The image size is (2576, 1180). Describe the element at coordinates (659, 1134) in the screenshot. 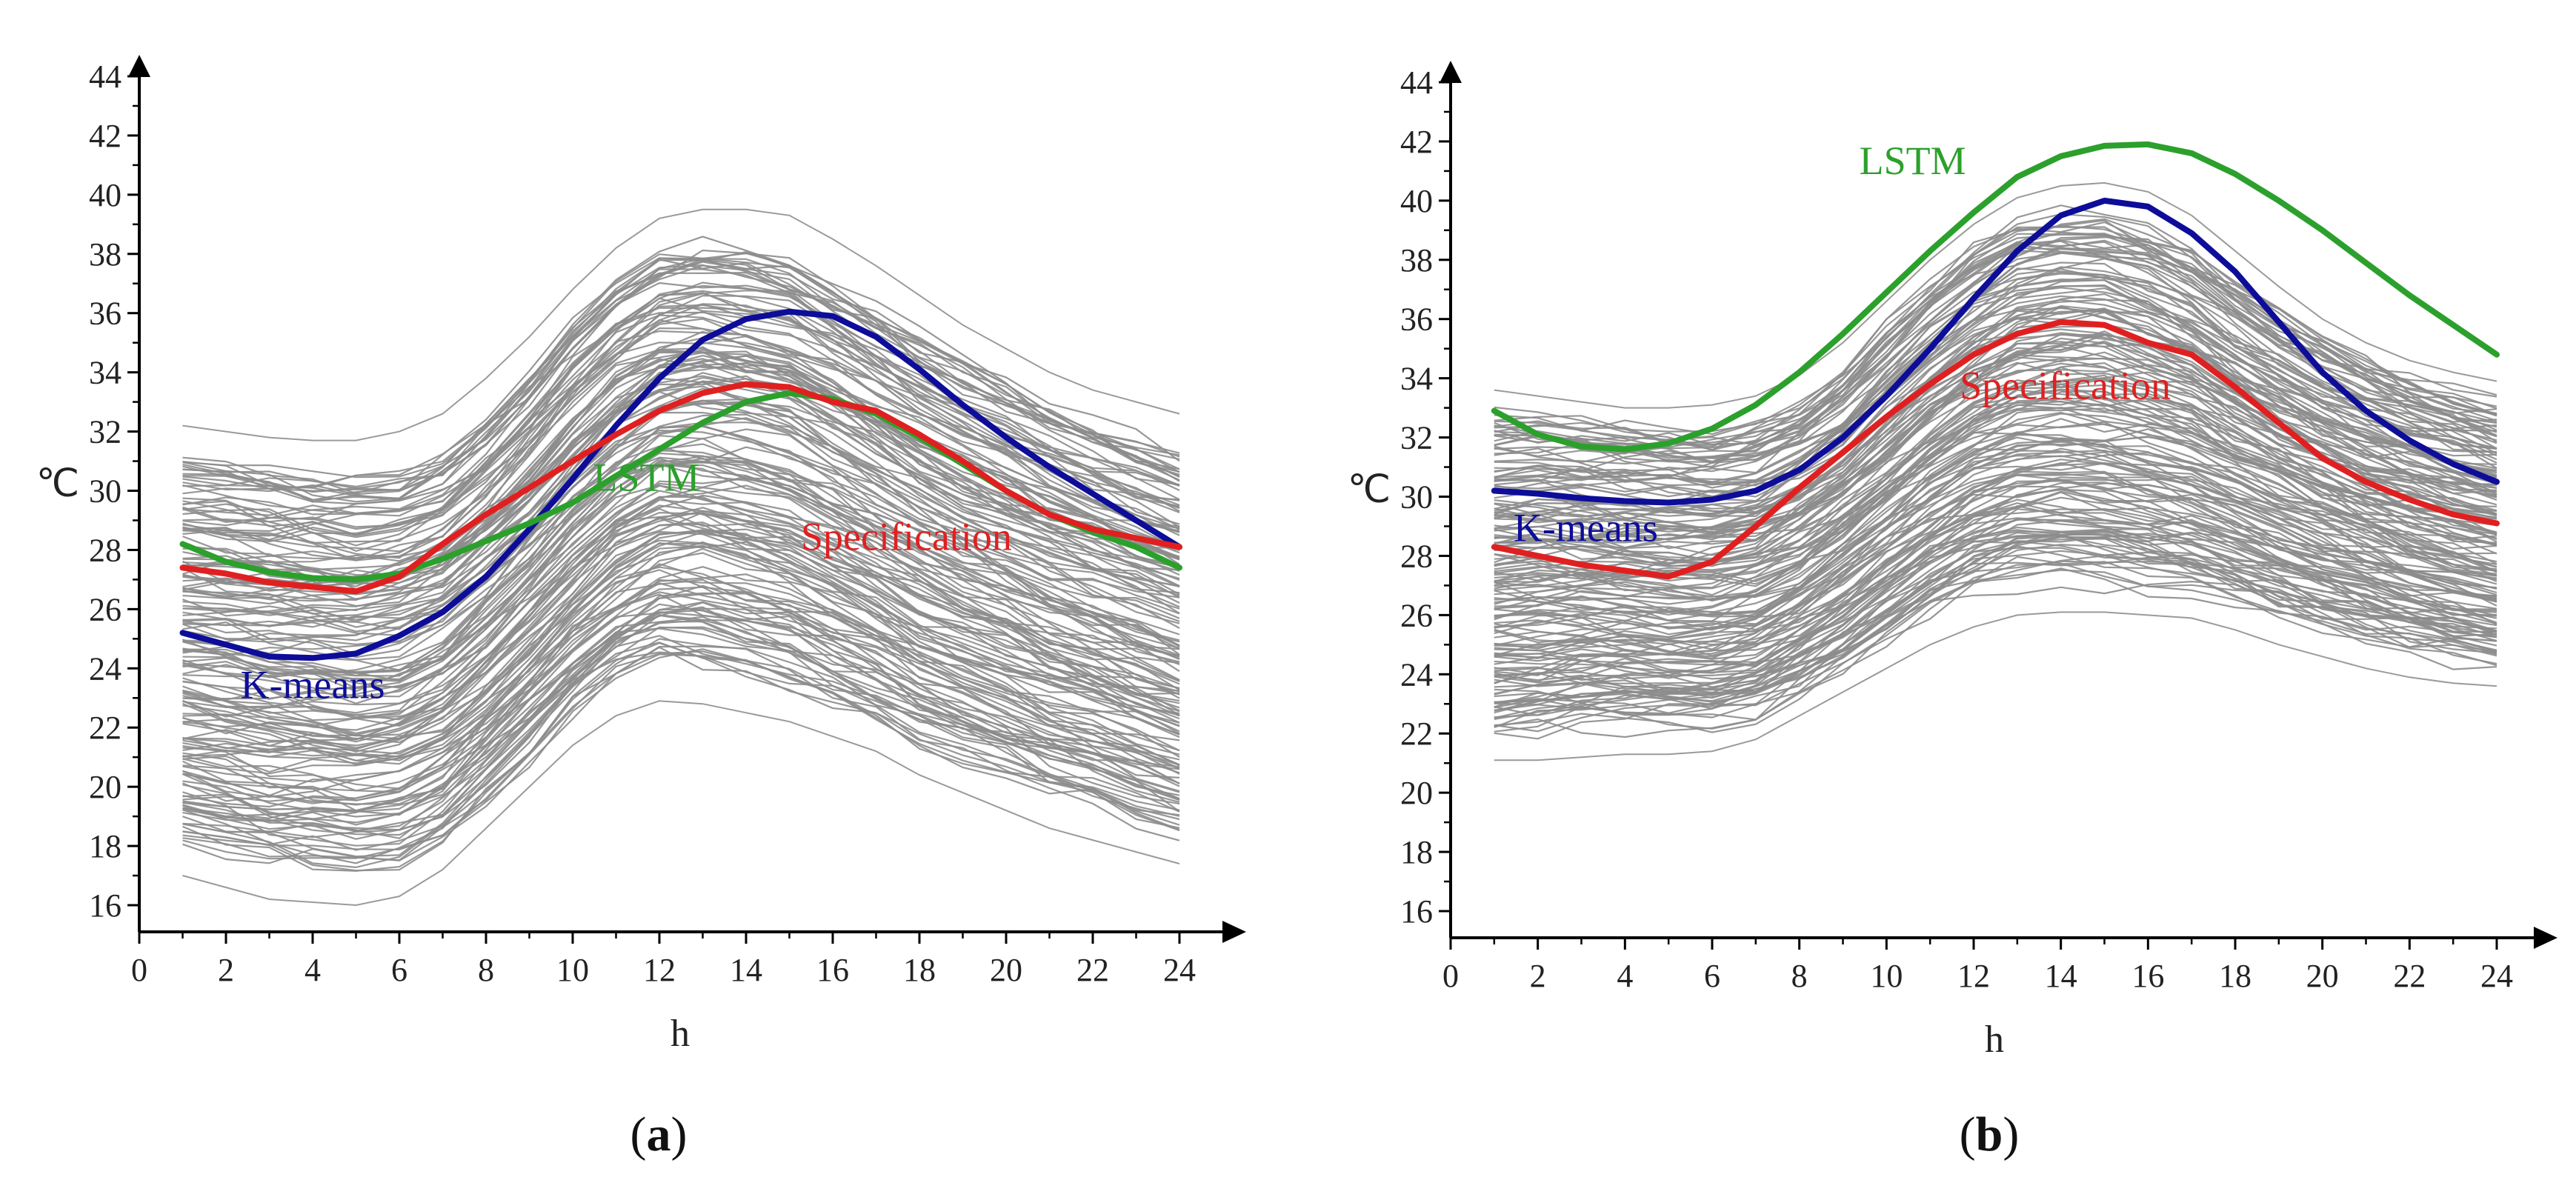

I see `panel-label-letter: a` at that location.